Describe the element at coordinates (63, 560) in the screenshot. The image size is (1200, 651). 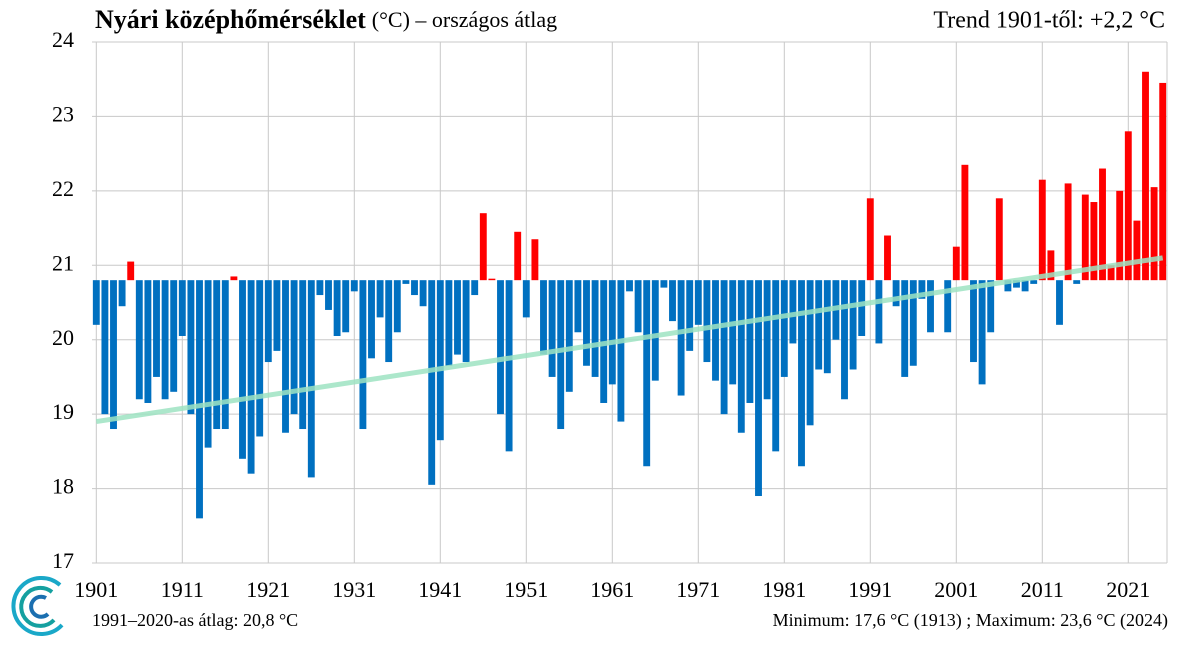
I see `y-tick-label: 17` at that location.